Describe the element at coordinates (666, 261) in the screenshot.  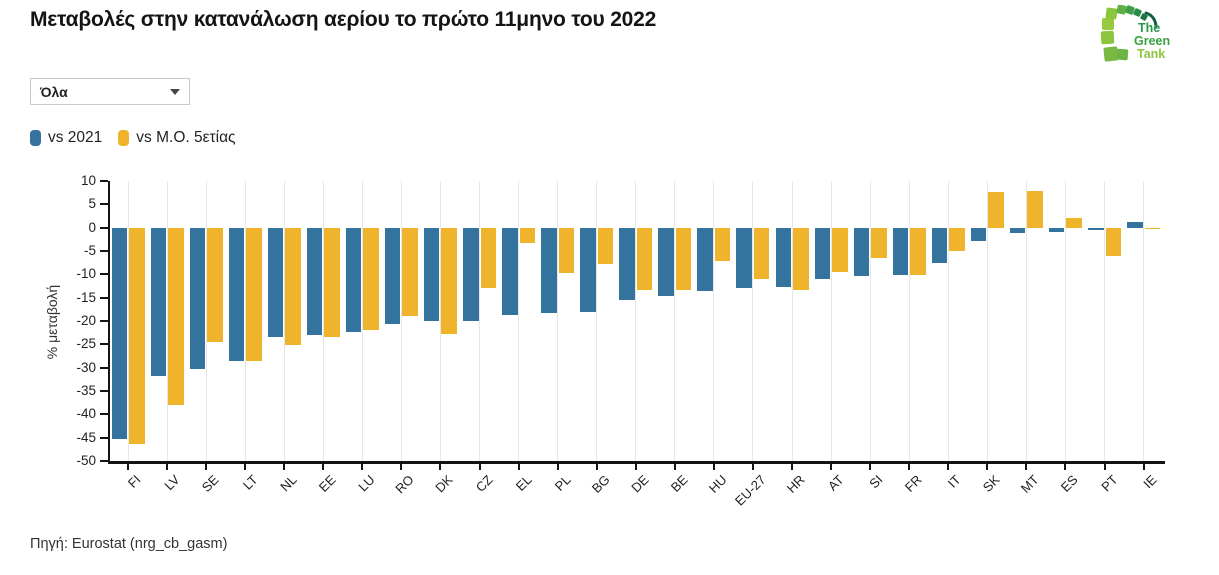
I see `bar-BE-s0` at that location.